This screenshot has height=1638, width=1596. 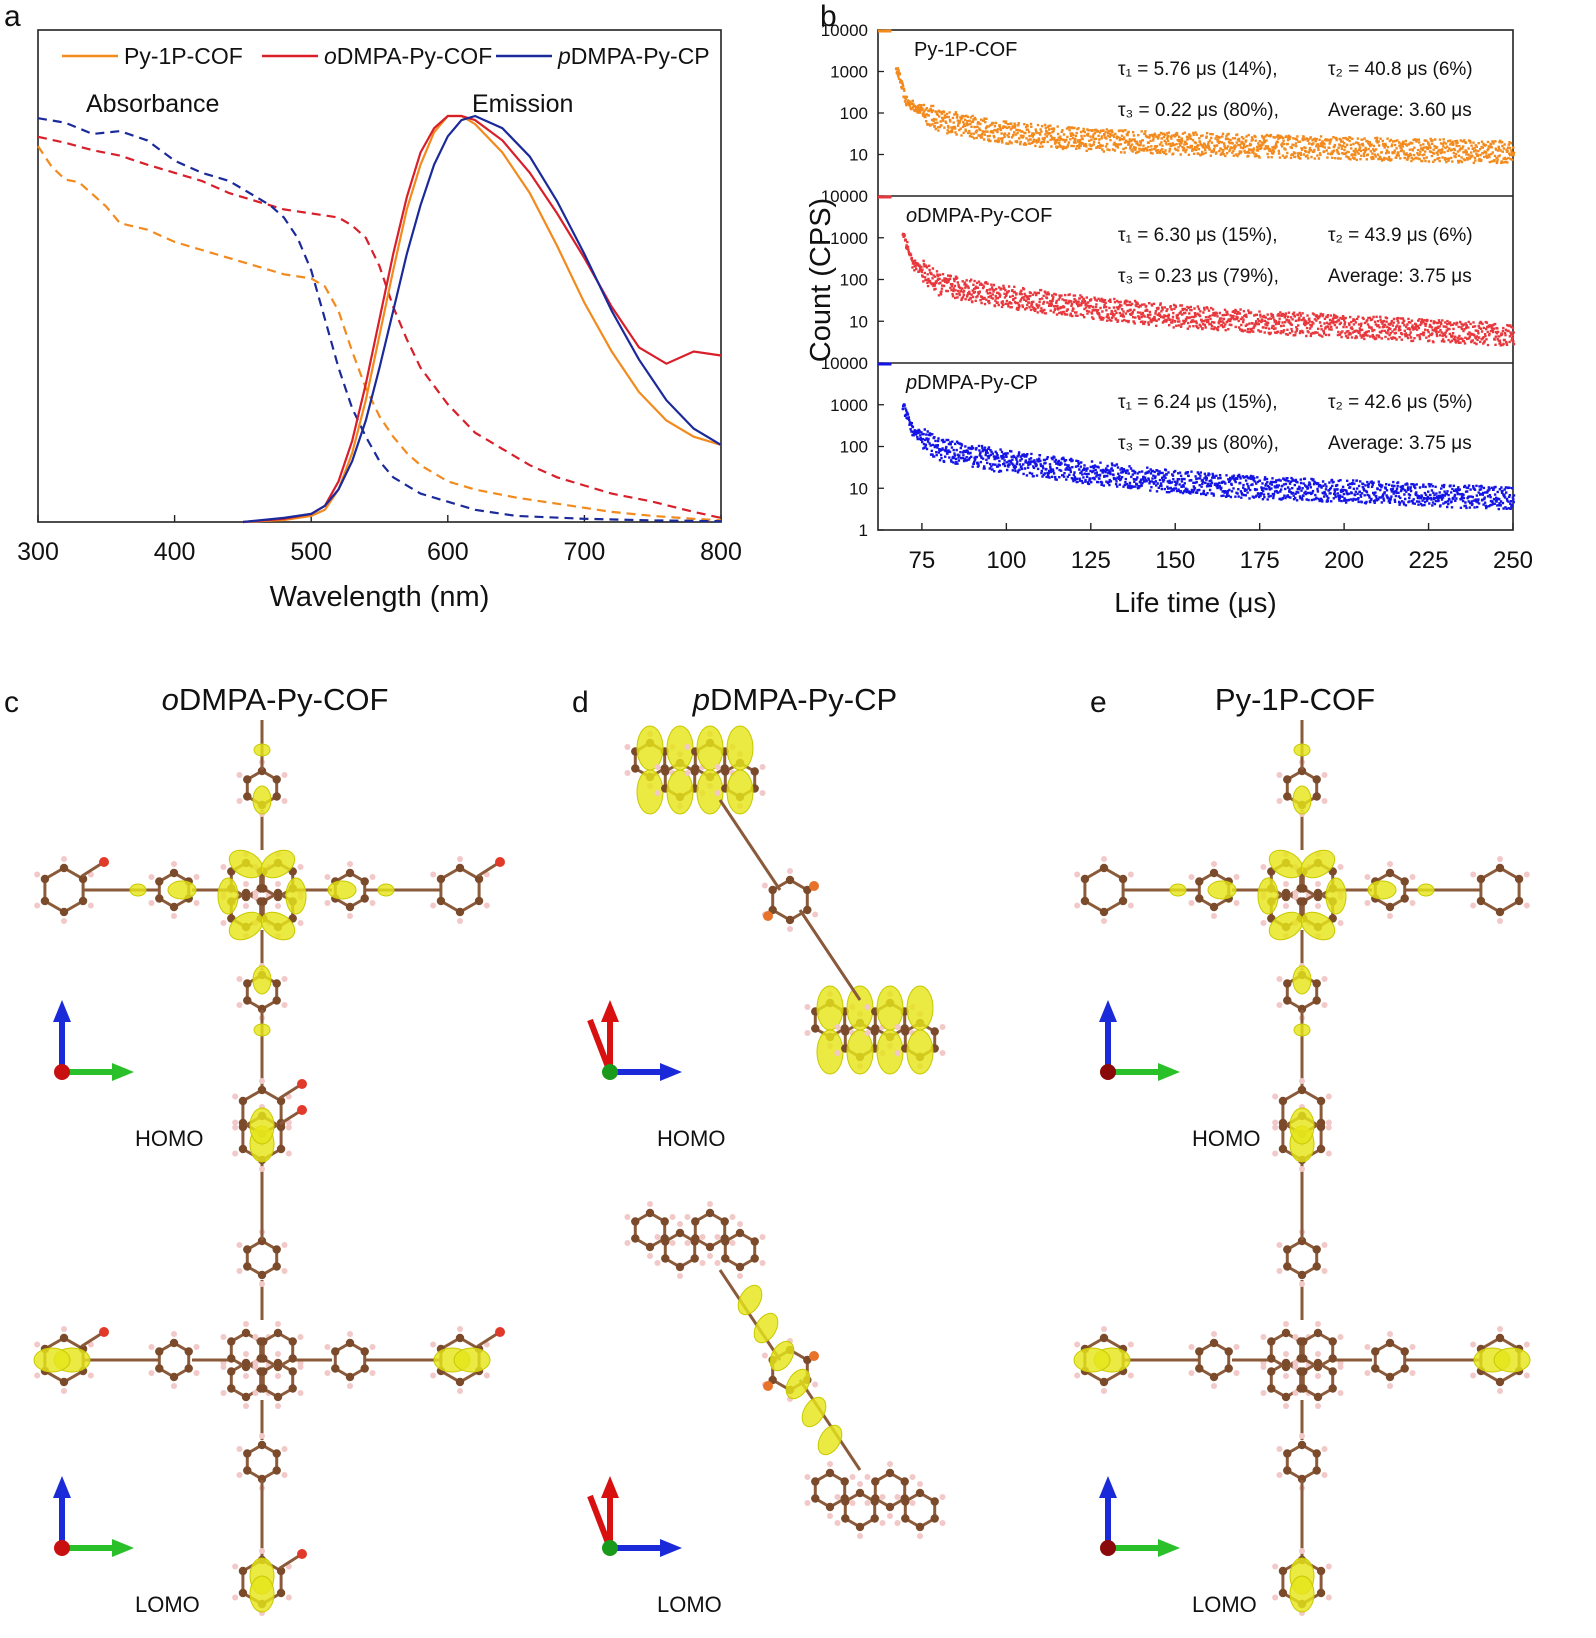 What do you see at coordinates (1302, 1360) in the screenshot?
I see `e-lomo-fragment` at bounding box center [1302, 1360].